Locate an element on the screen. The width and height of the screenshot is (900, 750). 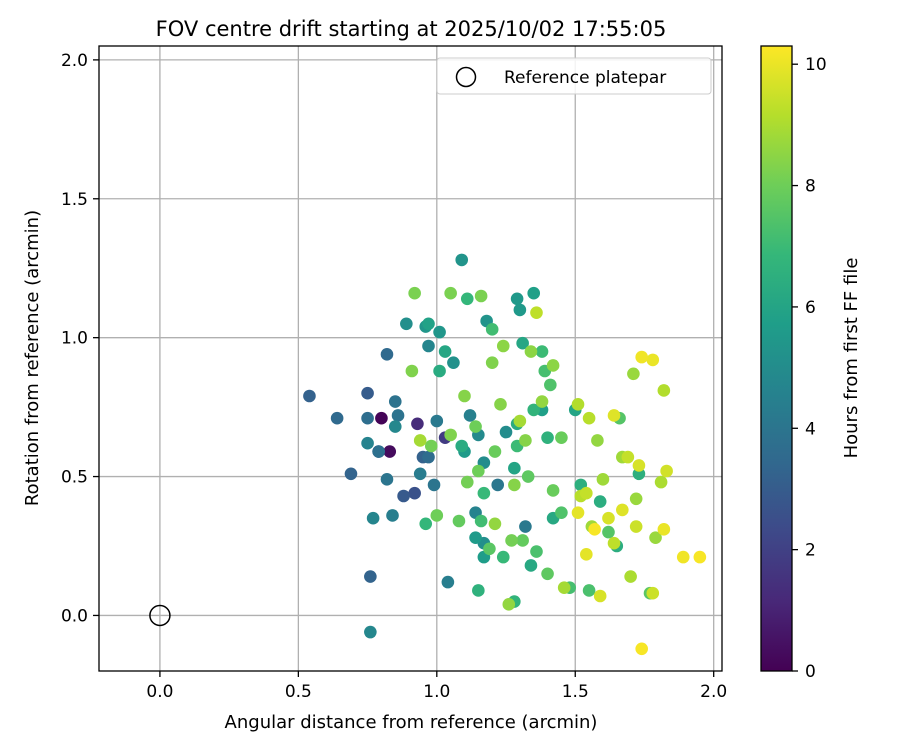
colorbar-tick-label: 2 is located at coordinates (810, 551).